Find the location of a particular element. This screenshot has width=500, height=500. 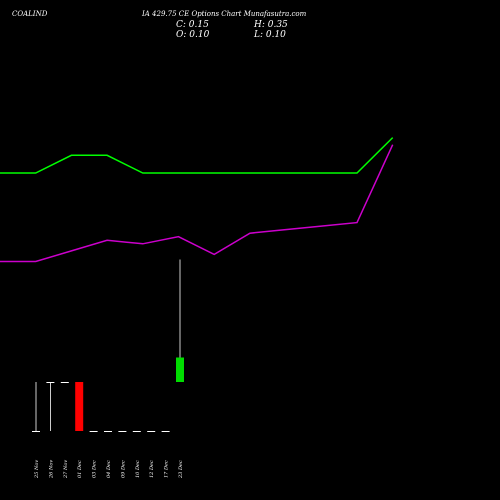

x-tick-label: 10 Dec is located at coordinates (138, 469).